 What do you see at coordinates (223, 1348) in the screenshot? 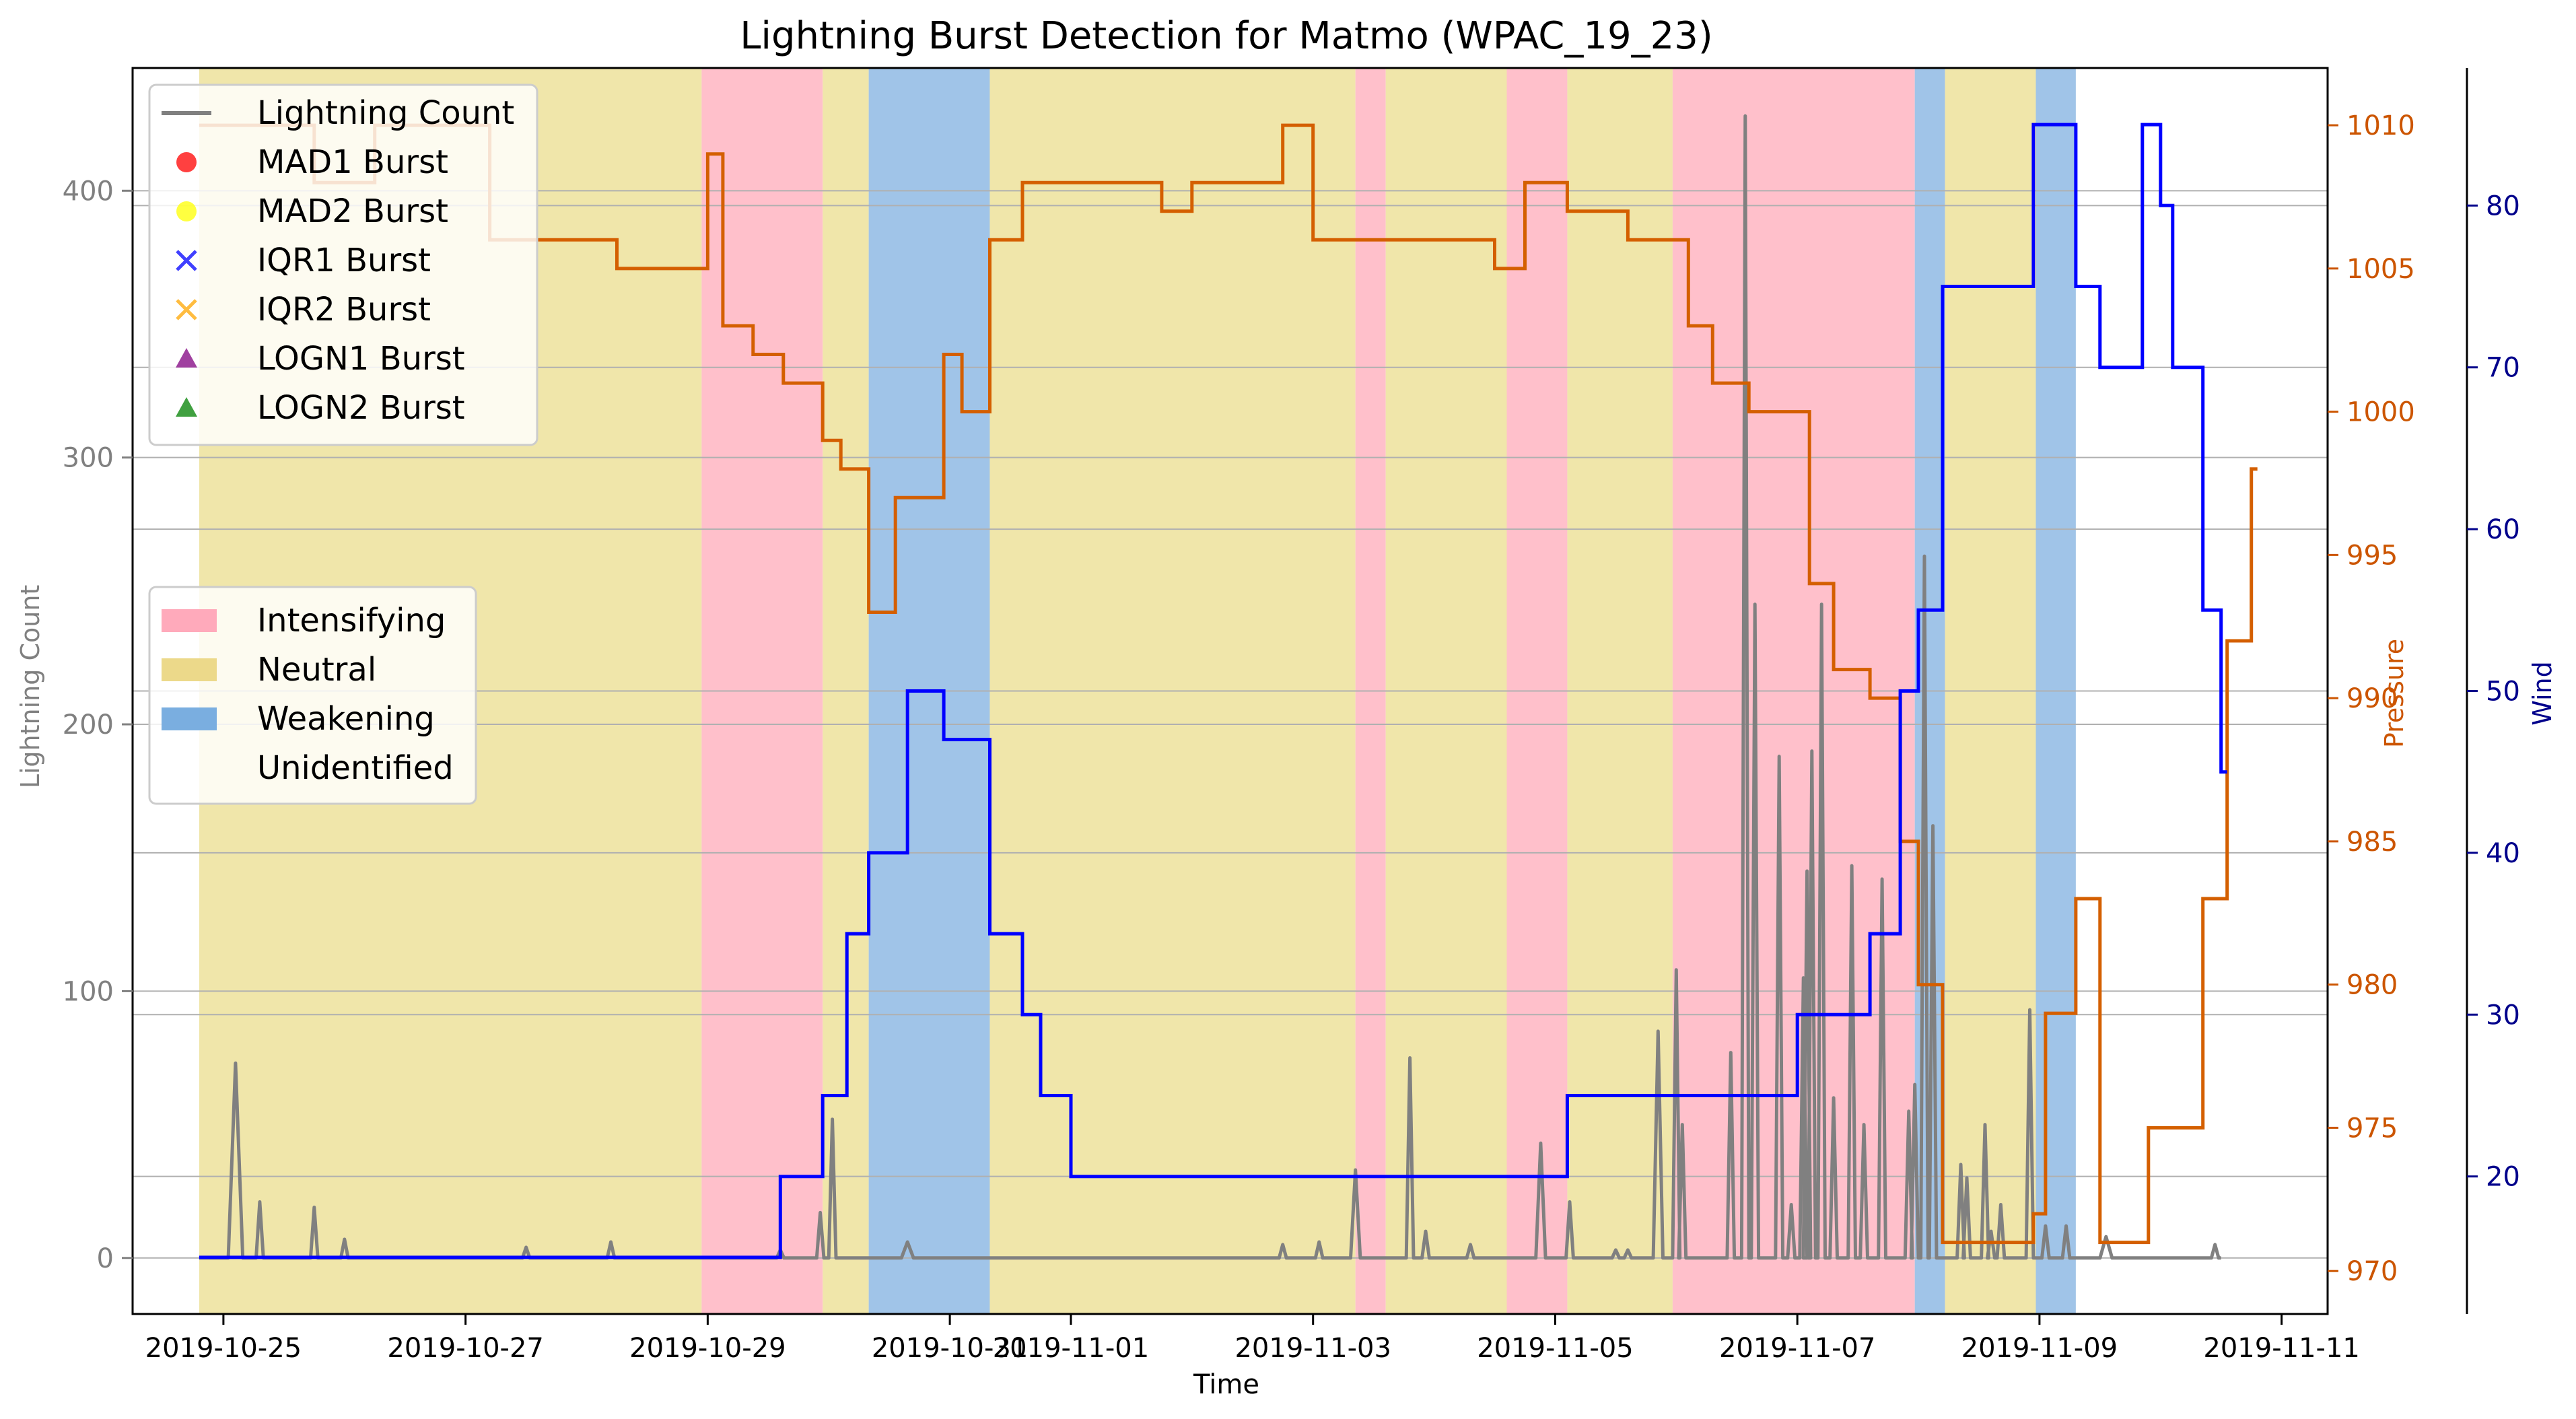
I see `x-tick-label: 2019-10-25` at bounding box center [223, 1348].